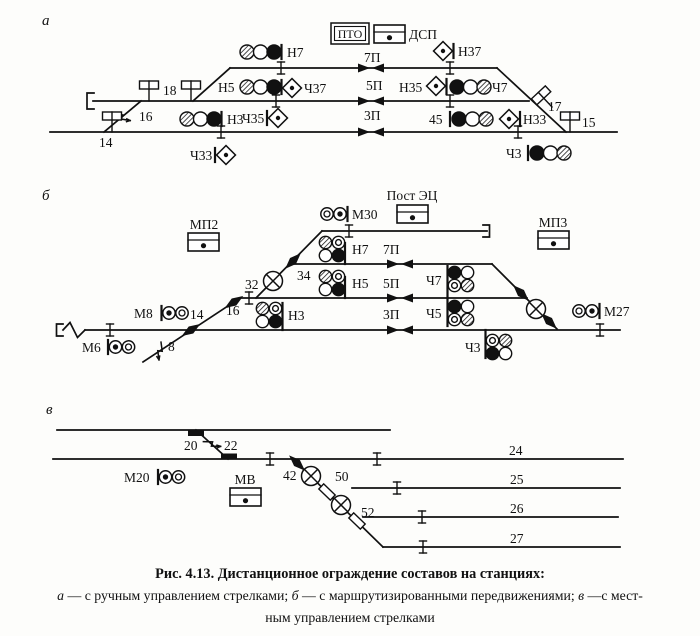 The image size is (700, 636). I want to click on signal-ch3-b: Ч3, so click(489, 344).